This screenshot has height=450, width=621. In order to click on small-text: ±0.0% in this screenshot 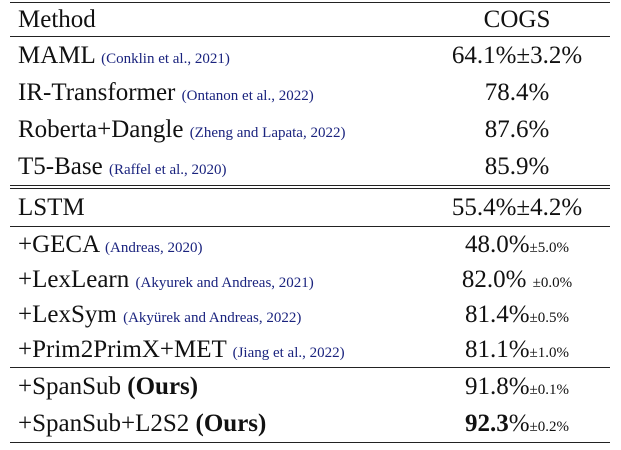, I will do `click(552, 282)`.